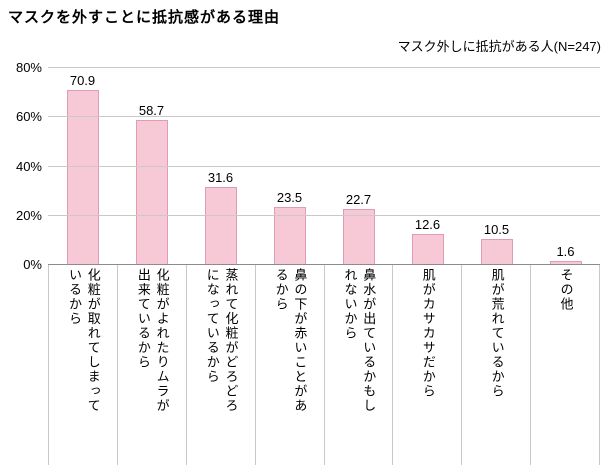 The height and width of the screenshot is (472, 615). I want to click on bar-group: 12.6, so click(427, 166).